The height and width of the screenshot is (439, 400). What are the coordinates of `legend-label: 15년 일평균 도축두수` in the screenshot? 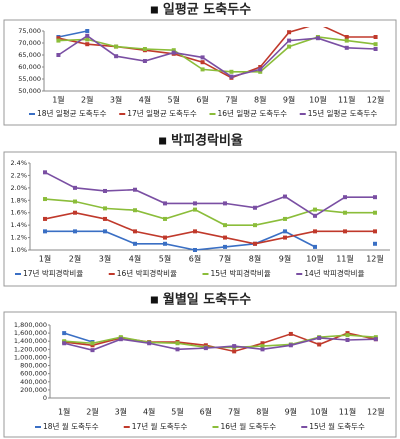 It's located at (343, 113).